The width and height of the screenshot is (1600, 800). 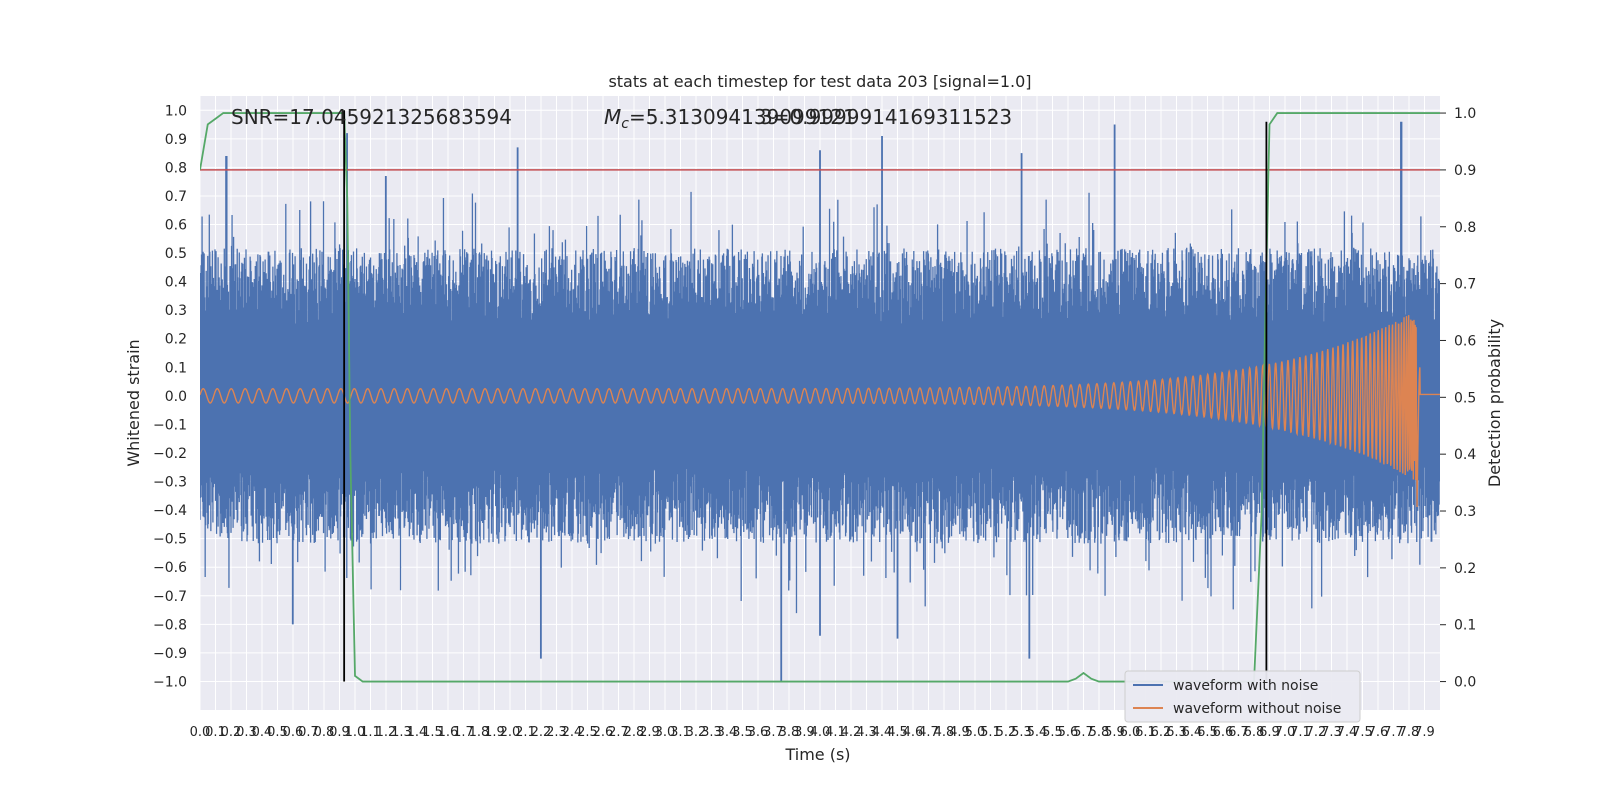 What do you see at coordinates (170, 454) in the screenshot?
I see `y-tick-label: −0.2` at bounding box center [170, 454].